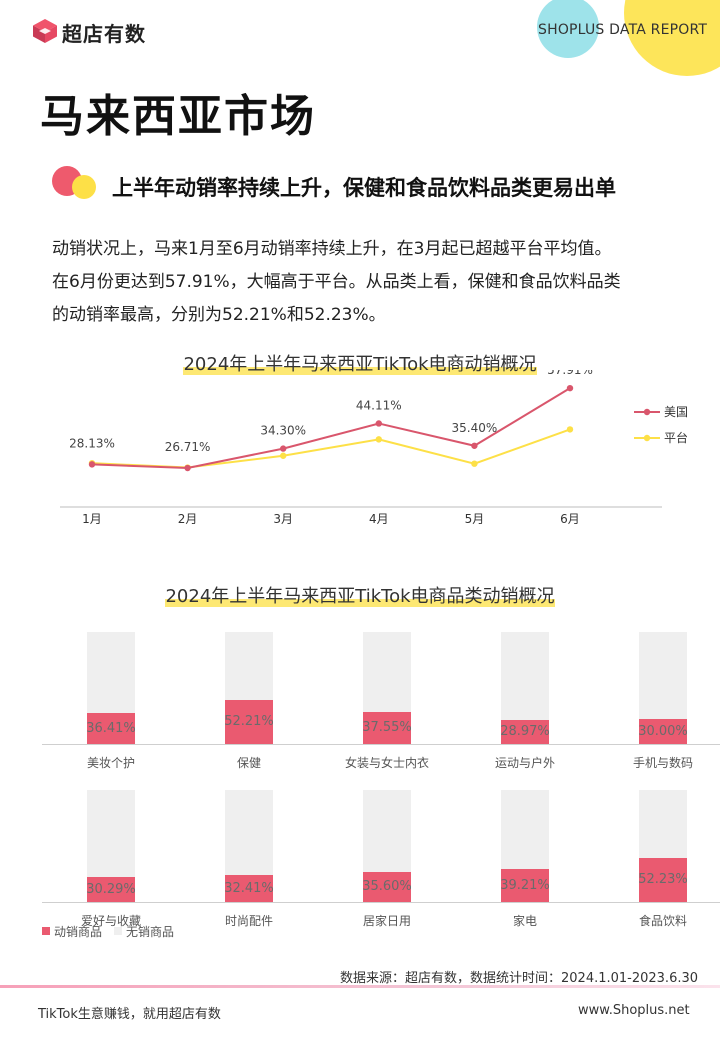 The width and height of the screenshot is (720, 1040). Describe the element at coordinates (104, 34) in the screenshot. I see `brand-name: 超店有数` at that location.